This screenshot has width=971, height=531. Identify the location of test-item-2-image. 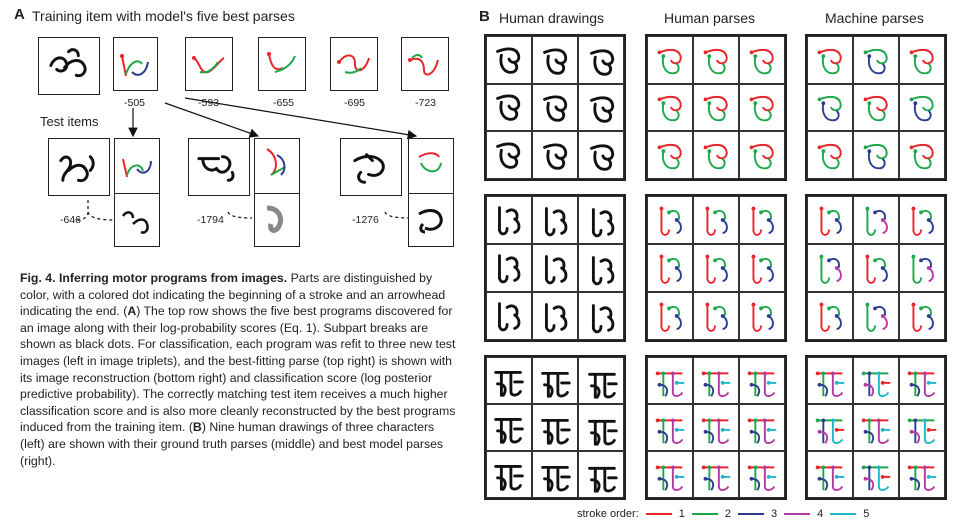
(219, 167).